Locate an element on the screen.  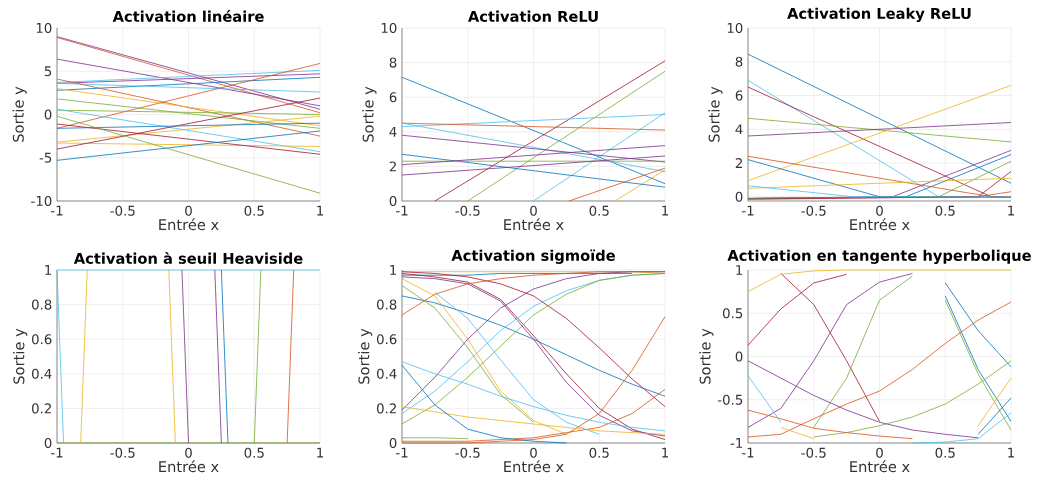
chart-title: Activation à seuil Heaviside is located at coordinates (188, 258).